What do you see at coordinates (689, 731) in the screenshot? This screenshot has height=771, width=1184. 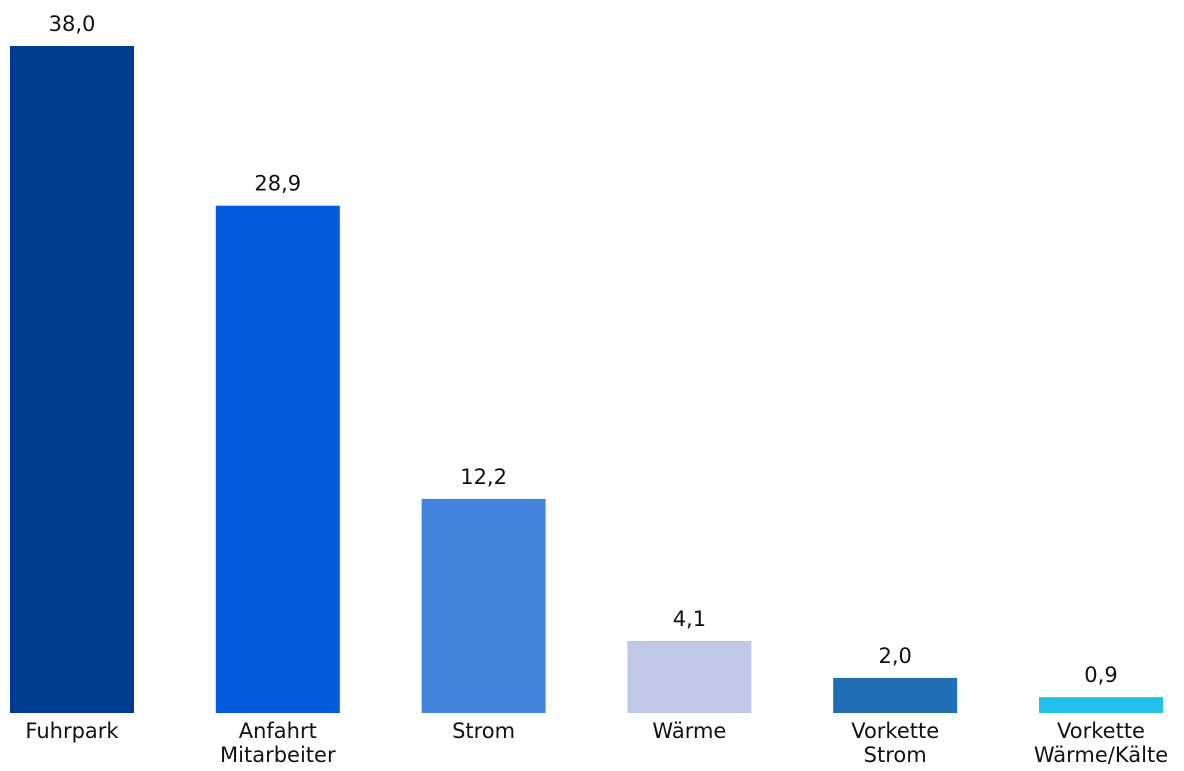 I see `x-tick-label-3: Wärme` at bounding box center [689, 731].